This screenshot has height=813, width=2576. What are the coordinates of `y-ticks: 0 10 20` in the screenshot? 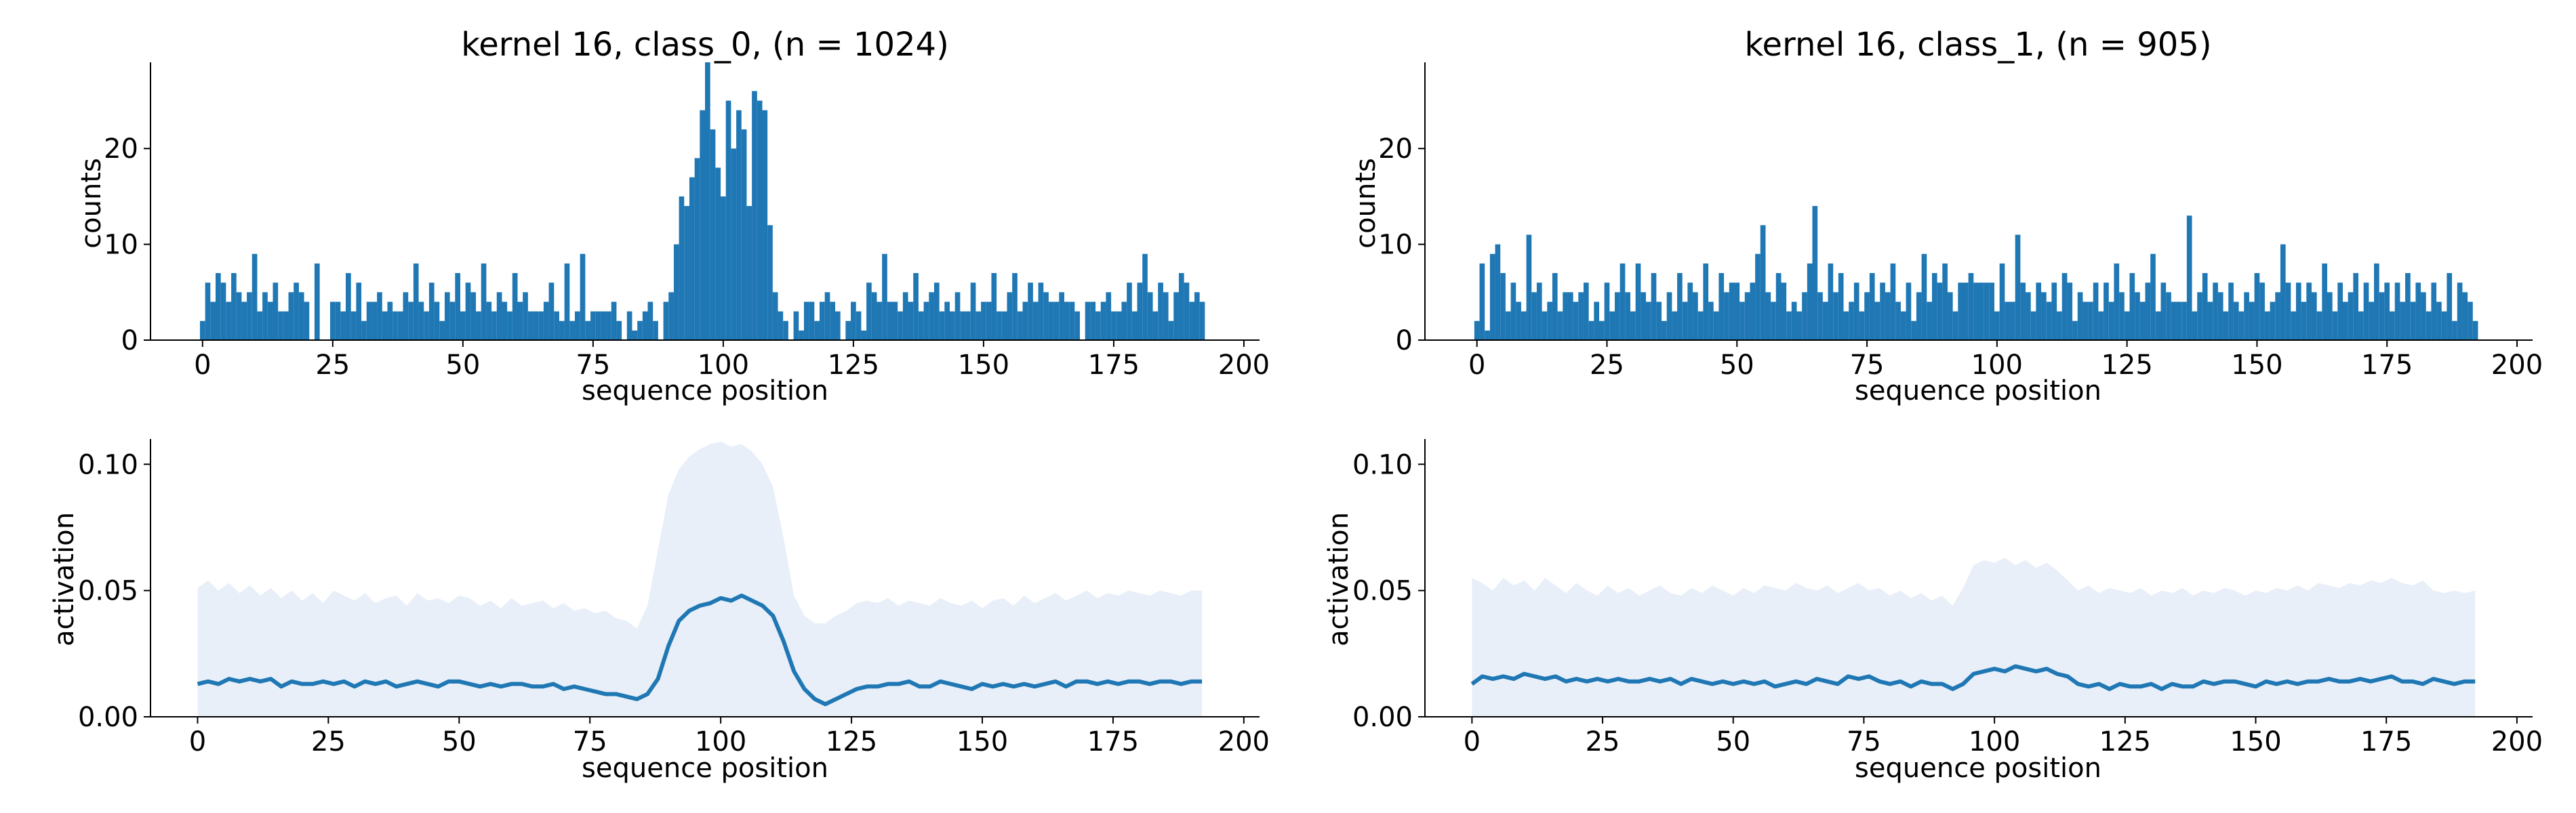 It's located at (127, 244).